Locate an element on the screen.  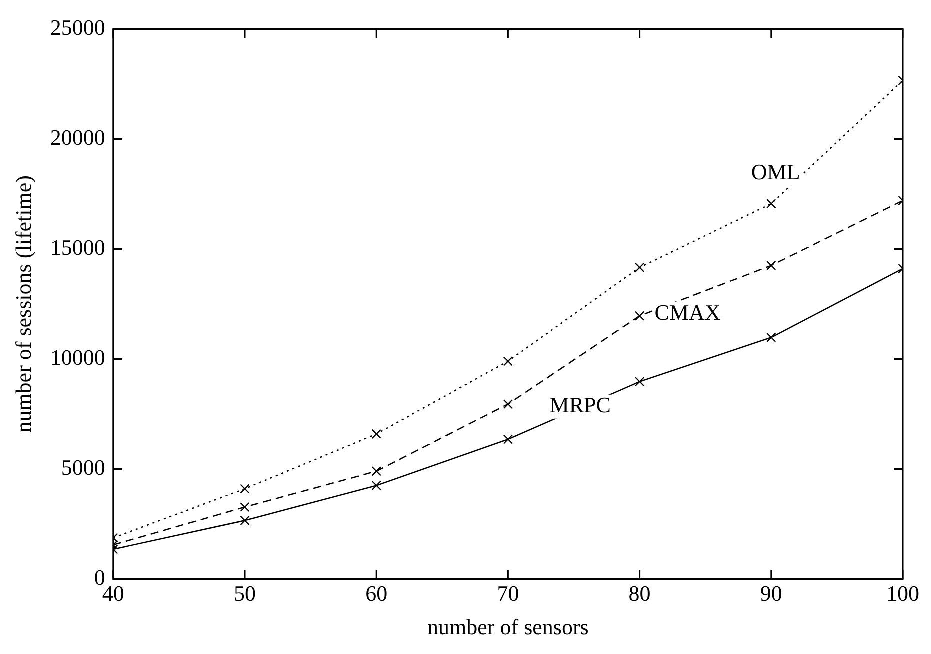
series-label: OML is located at coordinates (775, 172).